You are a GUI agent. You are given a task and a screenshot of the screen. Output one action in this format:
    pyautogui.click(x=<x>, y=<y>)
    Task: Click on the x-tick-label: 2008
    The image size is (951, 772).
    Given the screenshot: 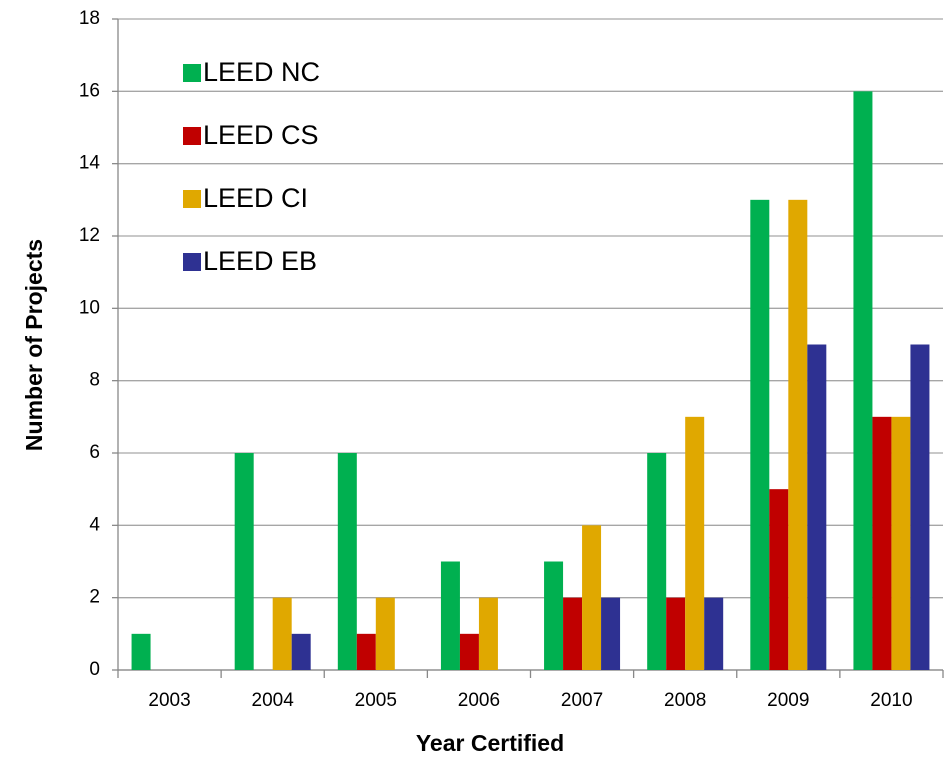 What is the action you would take?
    pyautogui.click(x=685, y=700)
    